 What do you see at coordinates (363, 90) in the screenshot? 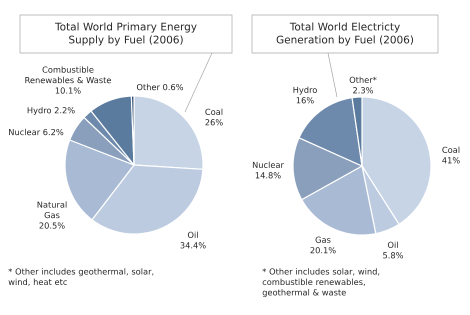
I see `data-label: 2.3%` at bounding box center [363, 90].